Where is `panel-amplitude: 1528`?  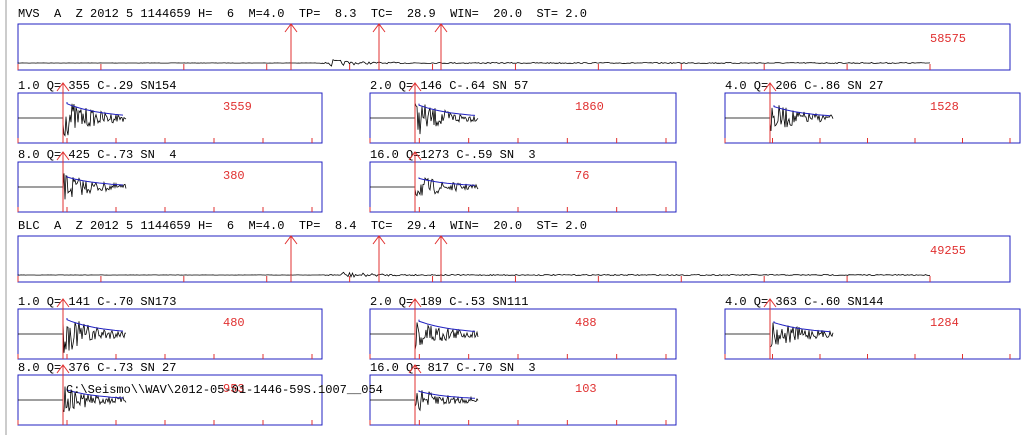 panel-amplitude: 1528 is located at coordinates (944, 107).